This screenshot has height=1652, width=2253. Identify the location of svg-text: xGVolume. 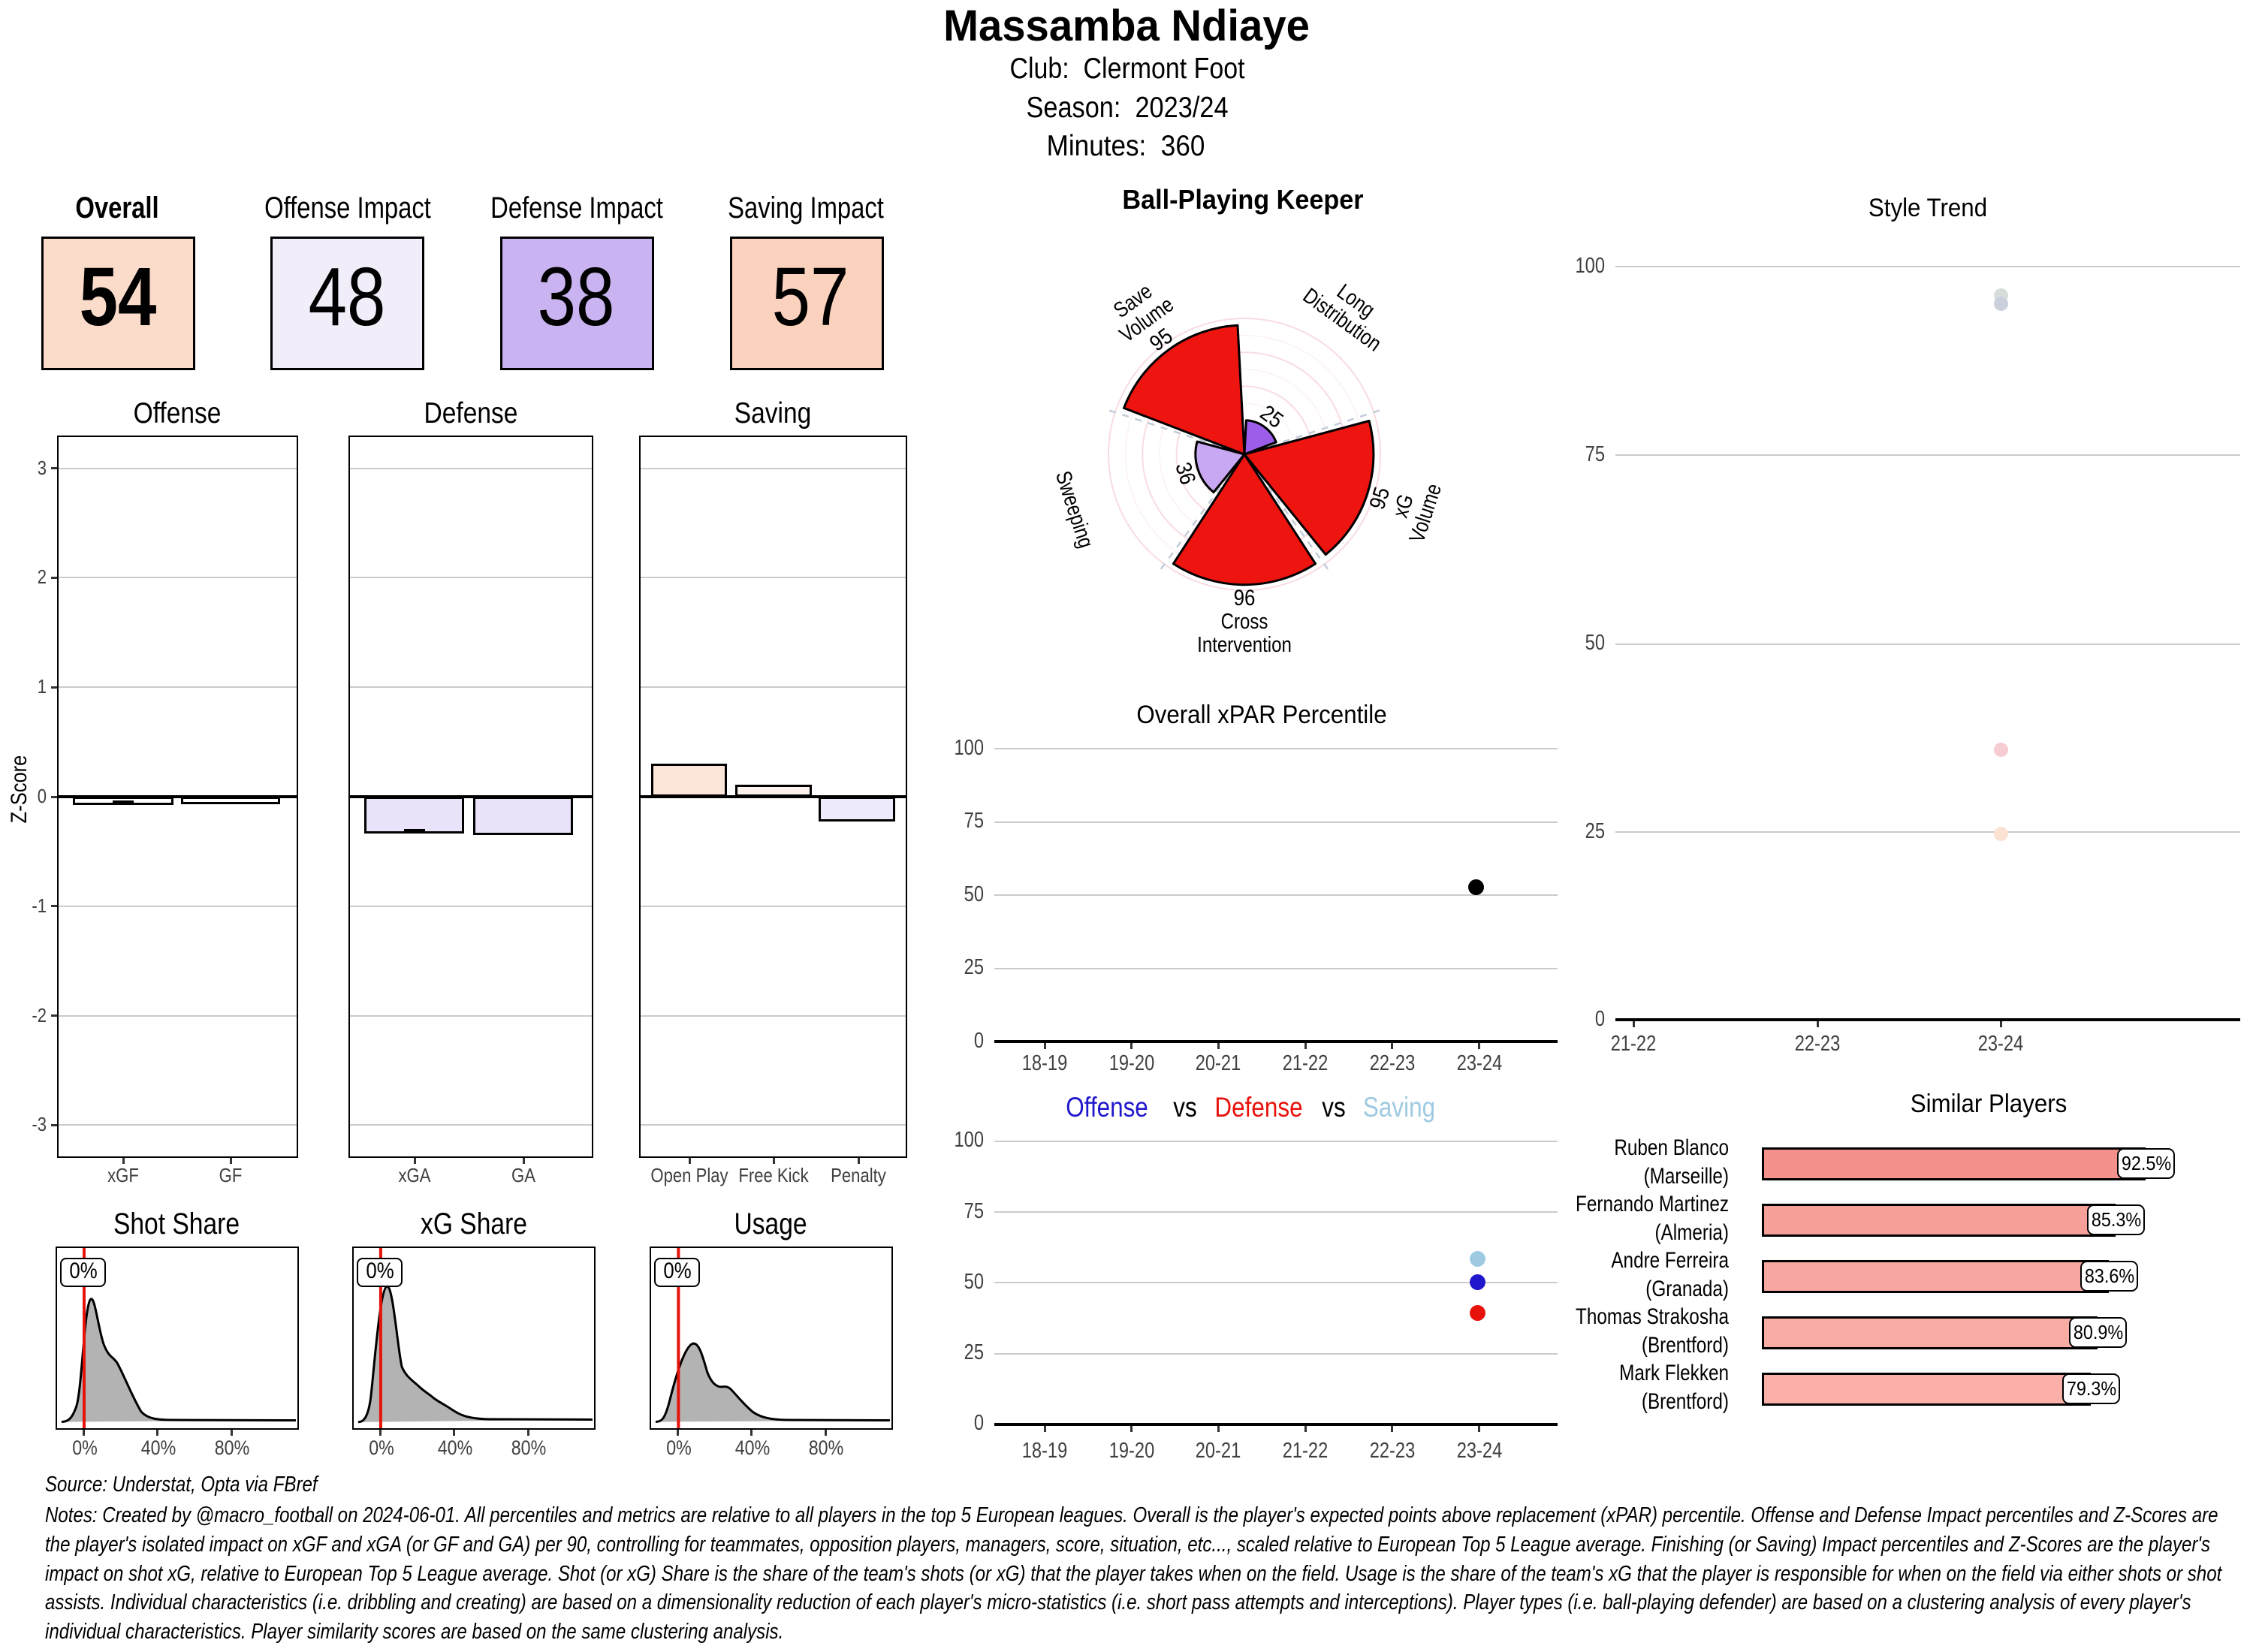
(1414, 509).